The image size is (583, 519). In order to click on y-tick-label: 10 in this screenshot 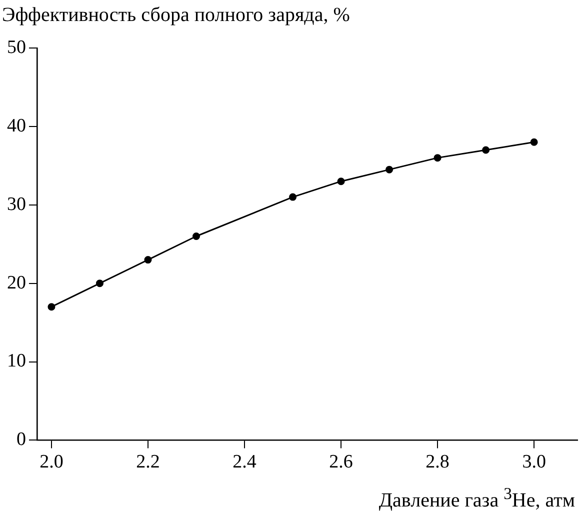, I will do `click(16, 361)`.